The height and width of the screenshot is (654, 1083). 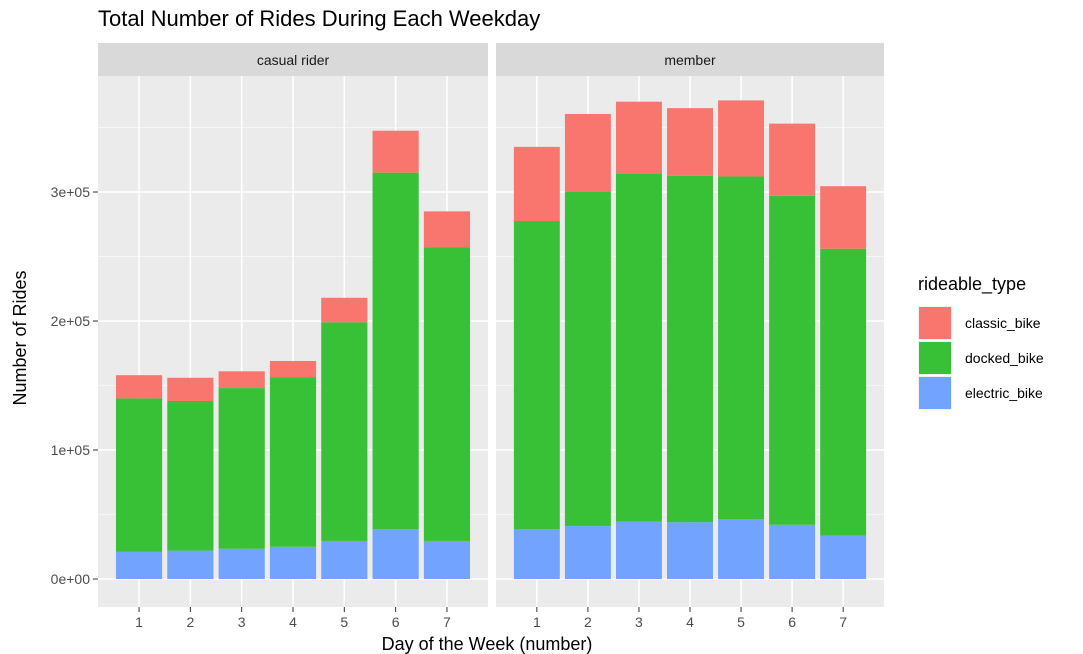 What do you see at coordinates (1004, 358) in the screenshot?
I see `legend-label-docked_bike: docked_bike` at bounding box center [1004, 358].